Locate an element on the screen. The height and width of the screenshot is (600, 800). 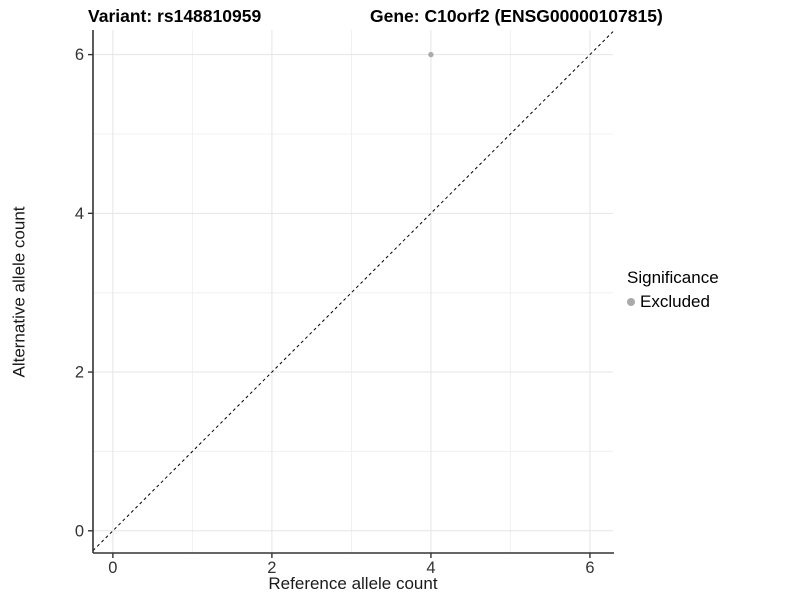
legend-title: Significance is located at coordinates (673, 277).